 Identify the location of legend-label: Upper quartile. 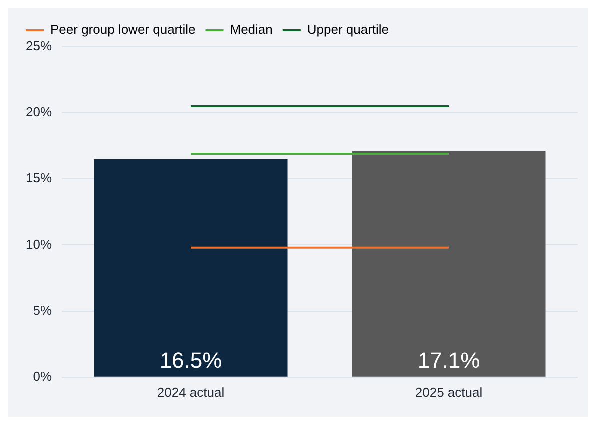
(348, 30).